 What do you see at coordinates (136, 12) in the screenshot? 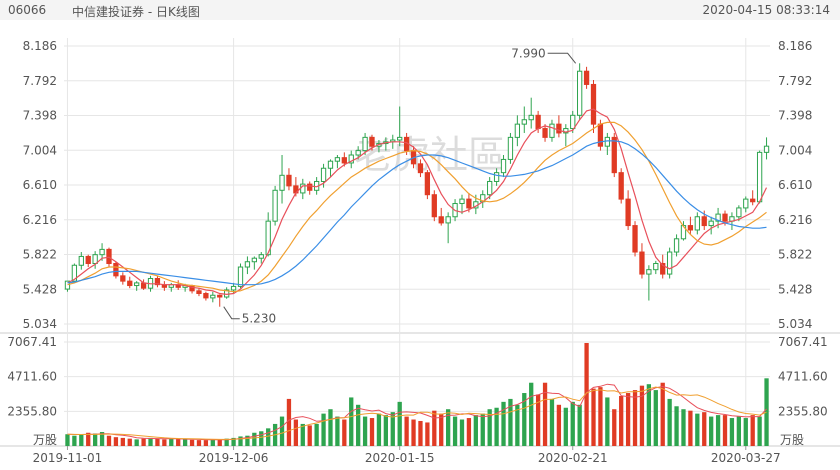
I see `chart-title: 中信建投证券 - 日K线图` at bounding box center [136, 12].